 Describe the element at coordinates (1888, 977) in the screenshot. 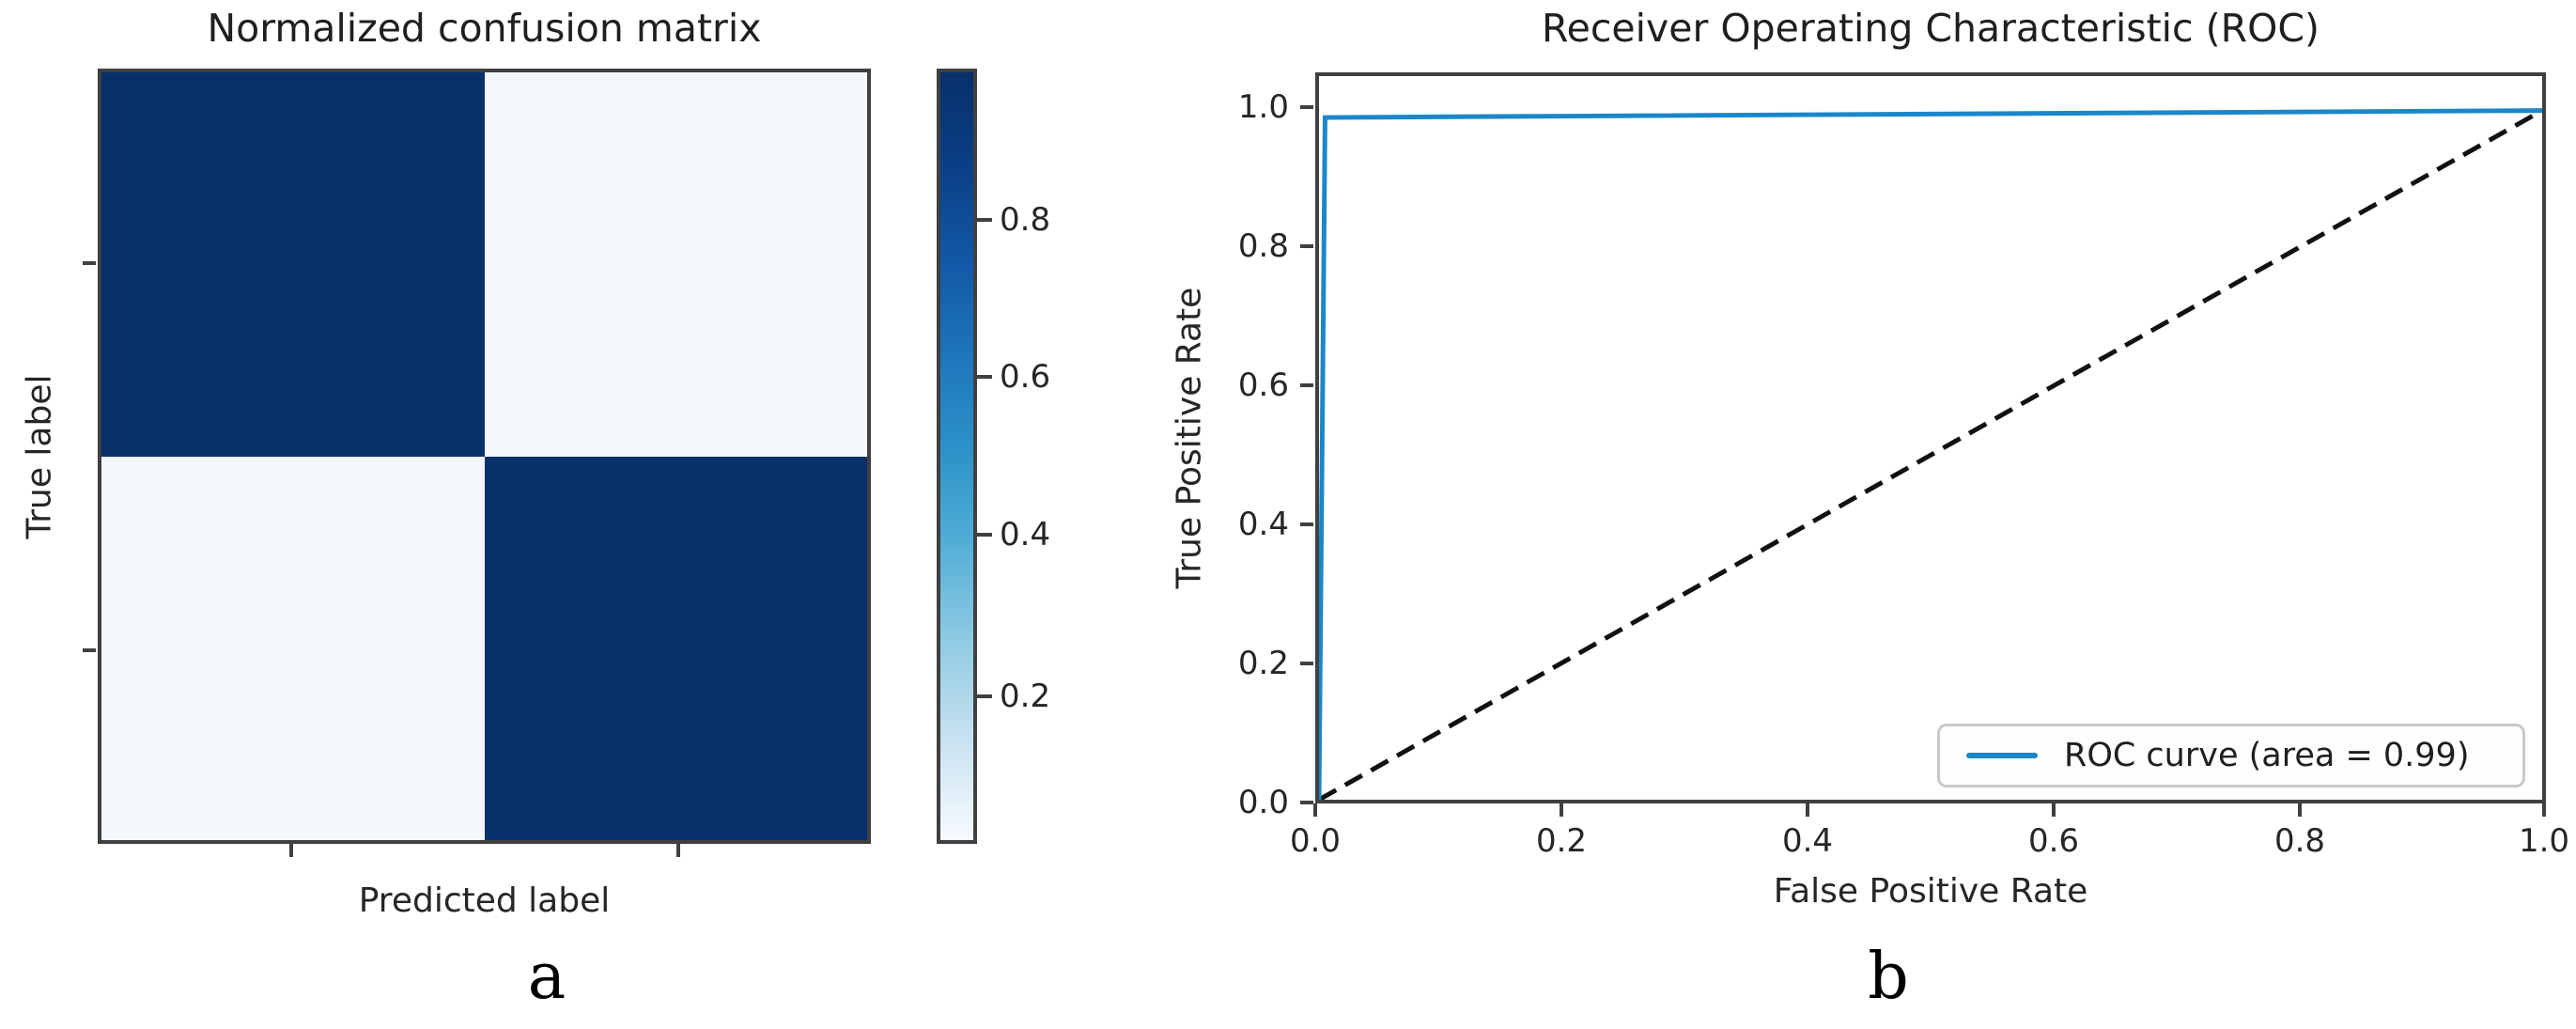

I see `caption-b: b` at that location.